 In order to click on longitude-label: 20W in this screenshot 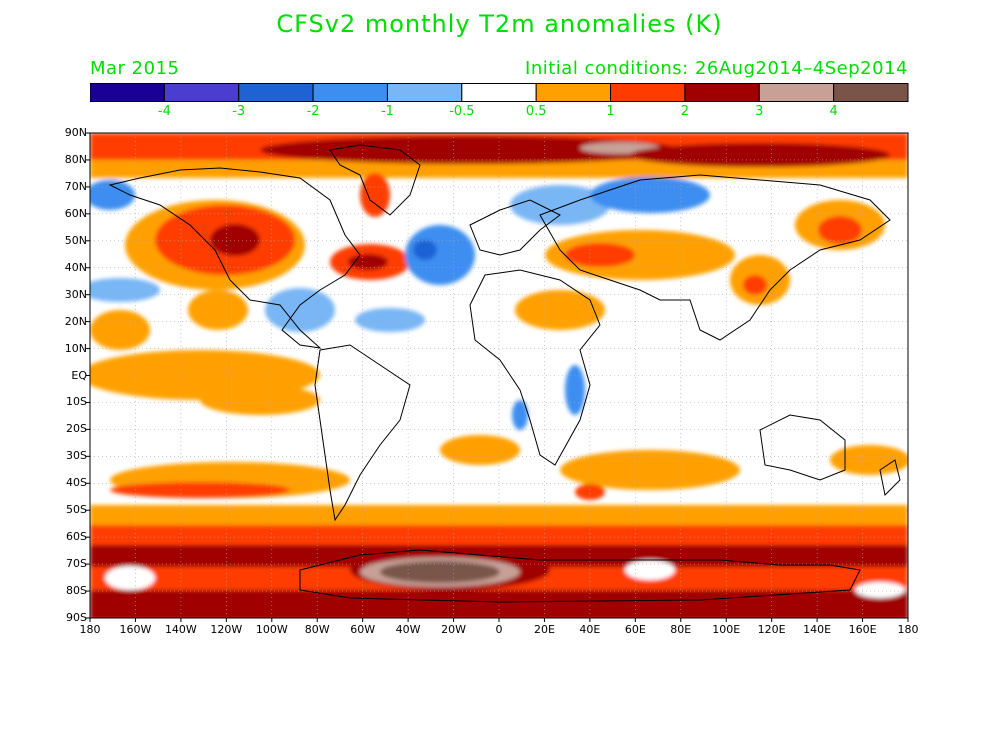, I will do `click(453, 629)`.